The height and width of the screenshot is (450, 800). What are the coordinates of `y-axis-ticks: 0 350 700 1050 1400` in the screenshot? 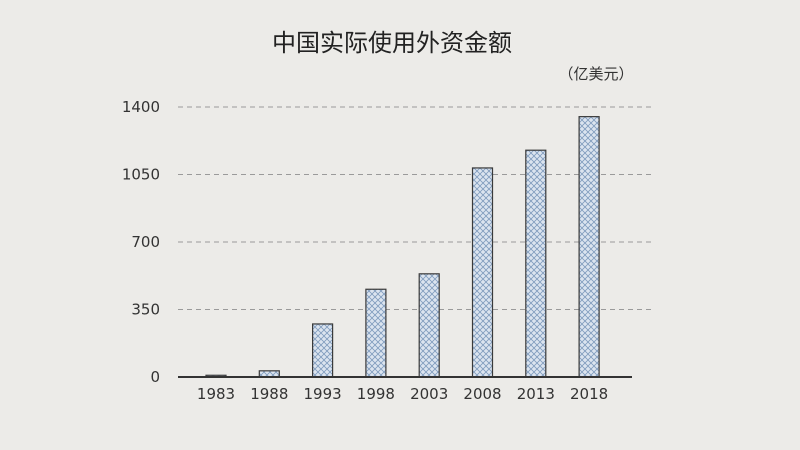 It's located at (141, 242).